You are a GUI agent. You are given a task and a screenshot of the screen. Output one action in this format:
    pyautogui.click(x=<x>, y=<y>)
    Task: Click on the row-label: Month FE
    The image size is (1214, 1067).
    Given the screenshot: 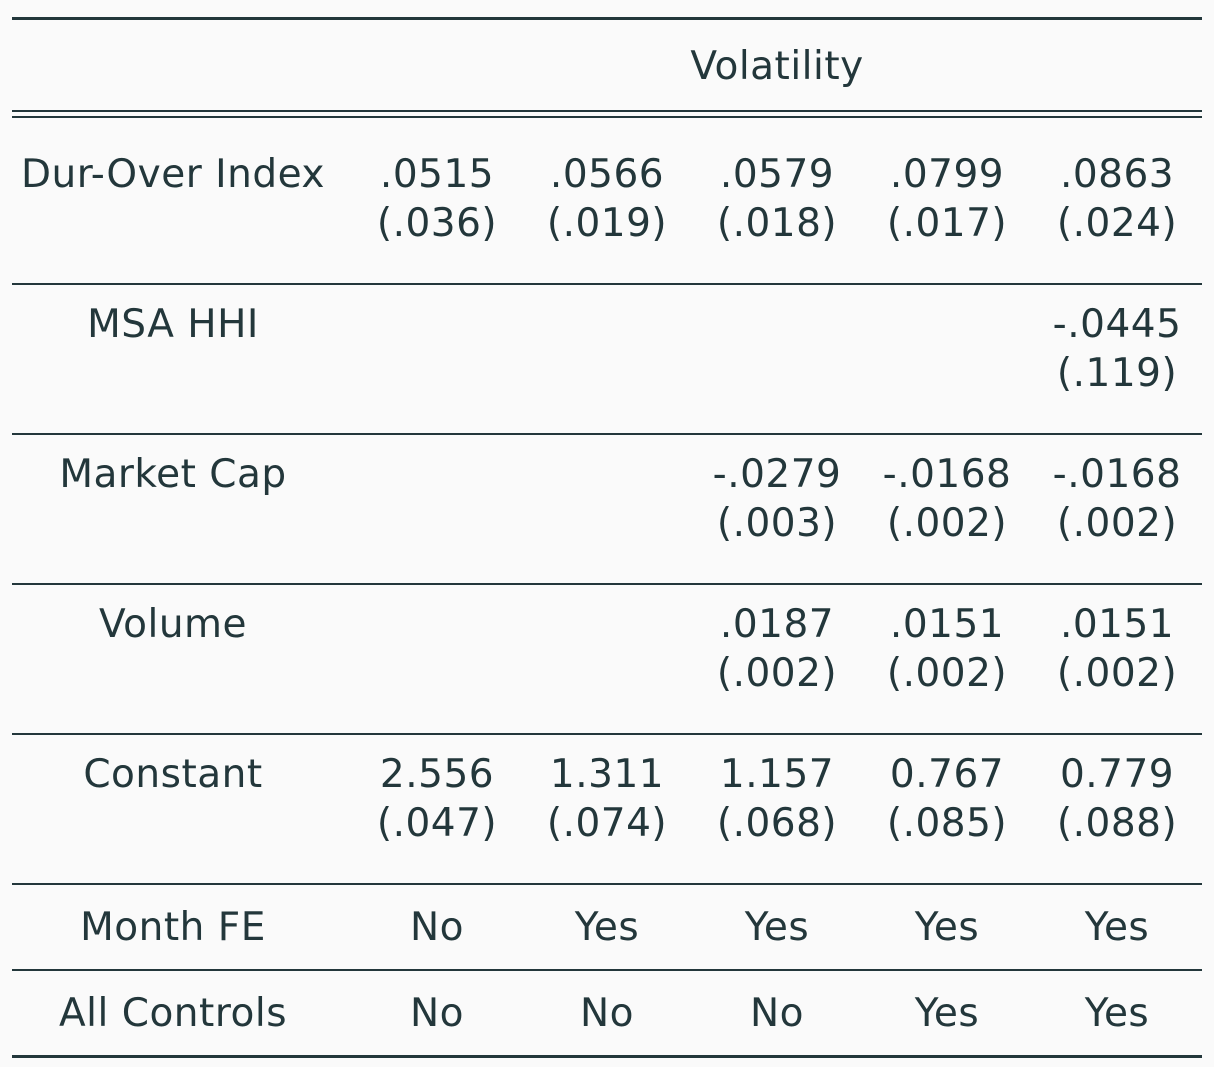 What is the action you would take?
    pyautogui.click(x=182, y=927)
    